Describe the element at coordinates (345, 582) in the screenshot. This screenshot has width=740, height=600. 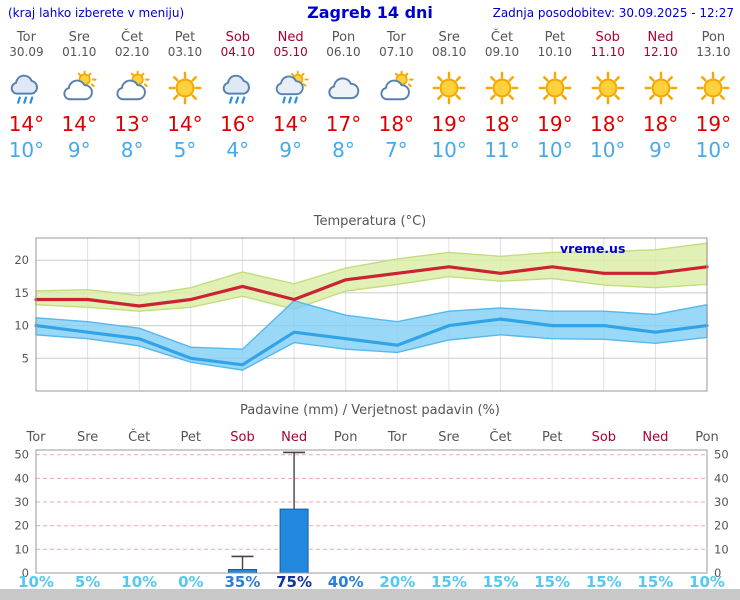
I see `precip-probability-value: 40%` at that location.